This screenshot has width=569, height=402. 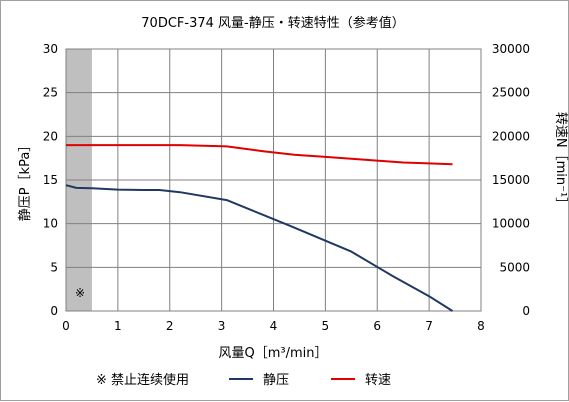 What do you see at coordinates (511, 93) in the screenshot?
I see `y-right-tick-label: 25000` at bounding box center [511, 93].